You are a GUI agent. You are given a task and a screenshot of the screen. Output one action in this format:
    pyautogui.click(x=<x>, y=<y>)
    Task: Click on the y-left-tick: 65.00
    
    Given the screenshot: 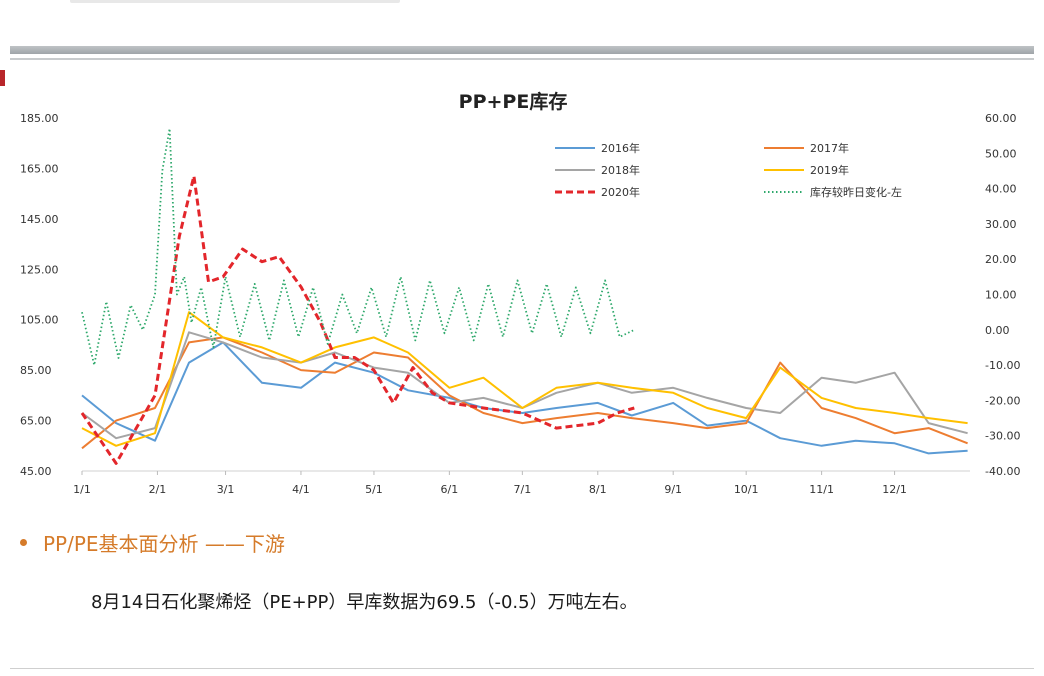 What is the action you would take?
    pyautogui.click(x=36, y=421)
    